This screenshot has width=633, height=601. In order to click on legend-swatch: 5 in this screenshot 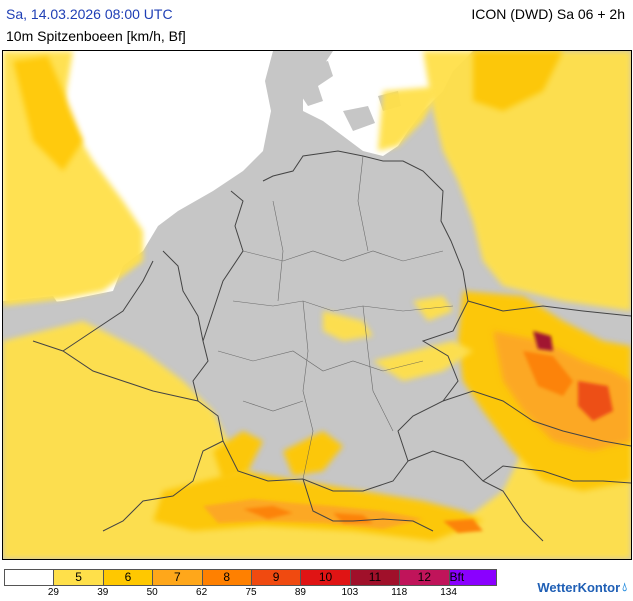, I will do `click(79, 577)`.